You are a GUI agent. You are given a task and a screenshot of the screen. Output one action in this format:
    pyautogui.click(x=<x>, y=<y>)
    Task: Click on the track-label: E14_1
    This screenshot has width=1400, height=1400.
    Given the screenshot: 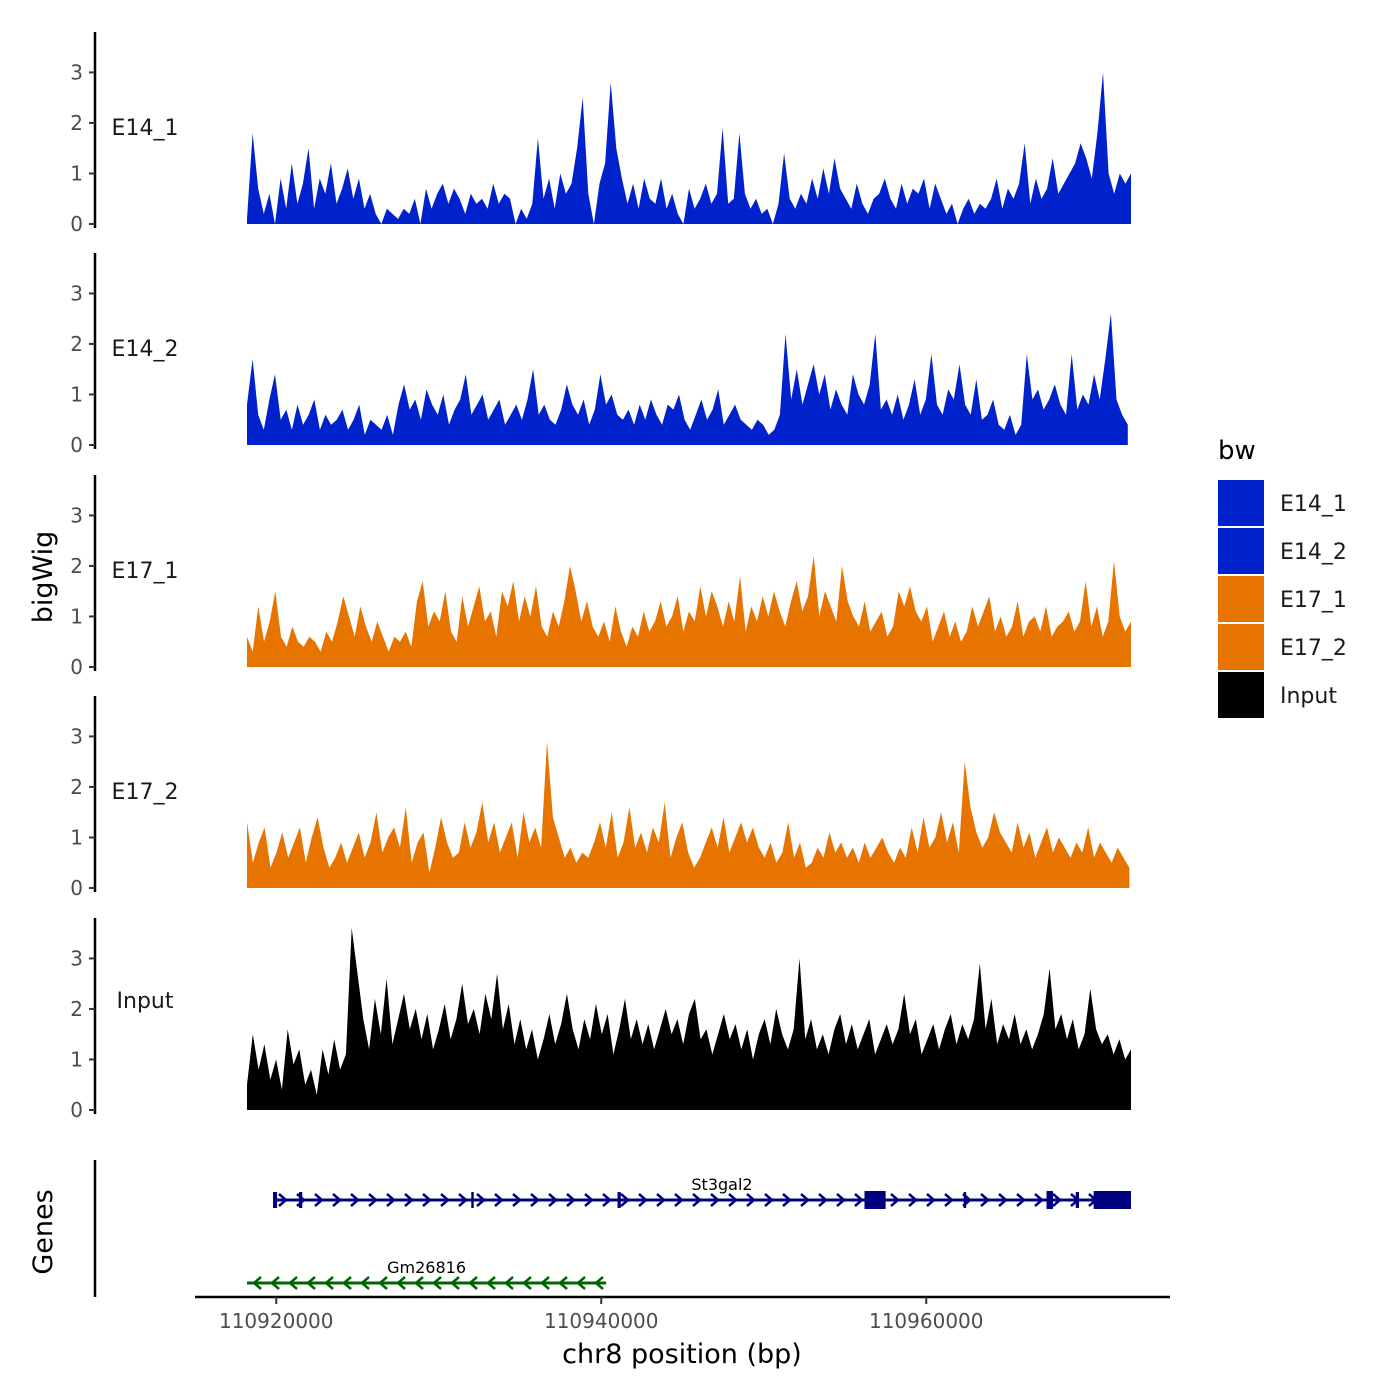 What is the action you would take?
    pyautogui.click(x=145, y=128)
    